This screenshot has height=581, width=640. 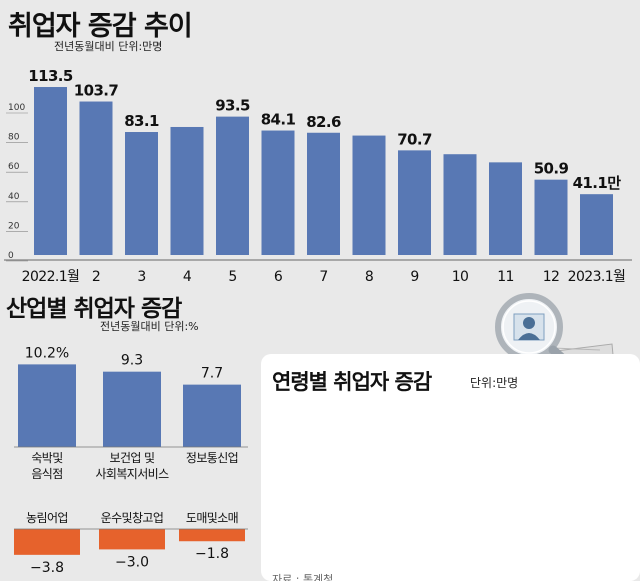 I want to click on y-tick-label: 0, so click(x=11, y=256).